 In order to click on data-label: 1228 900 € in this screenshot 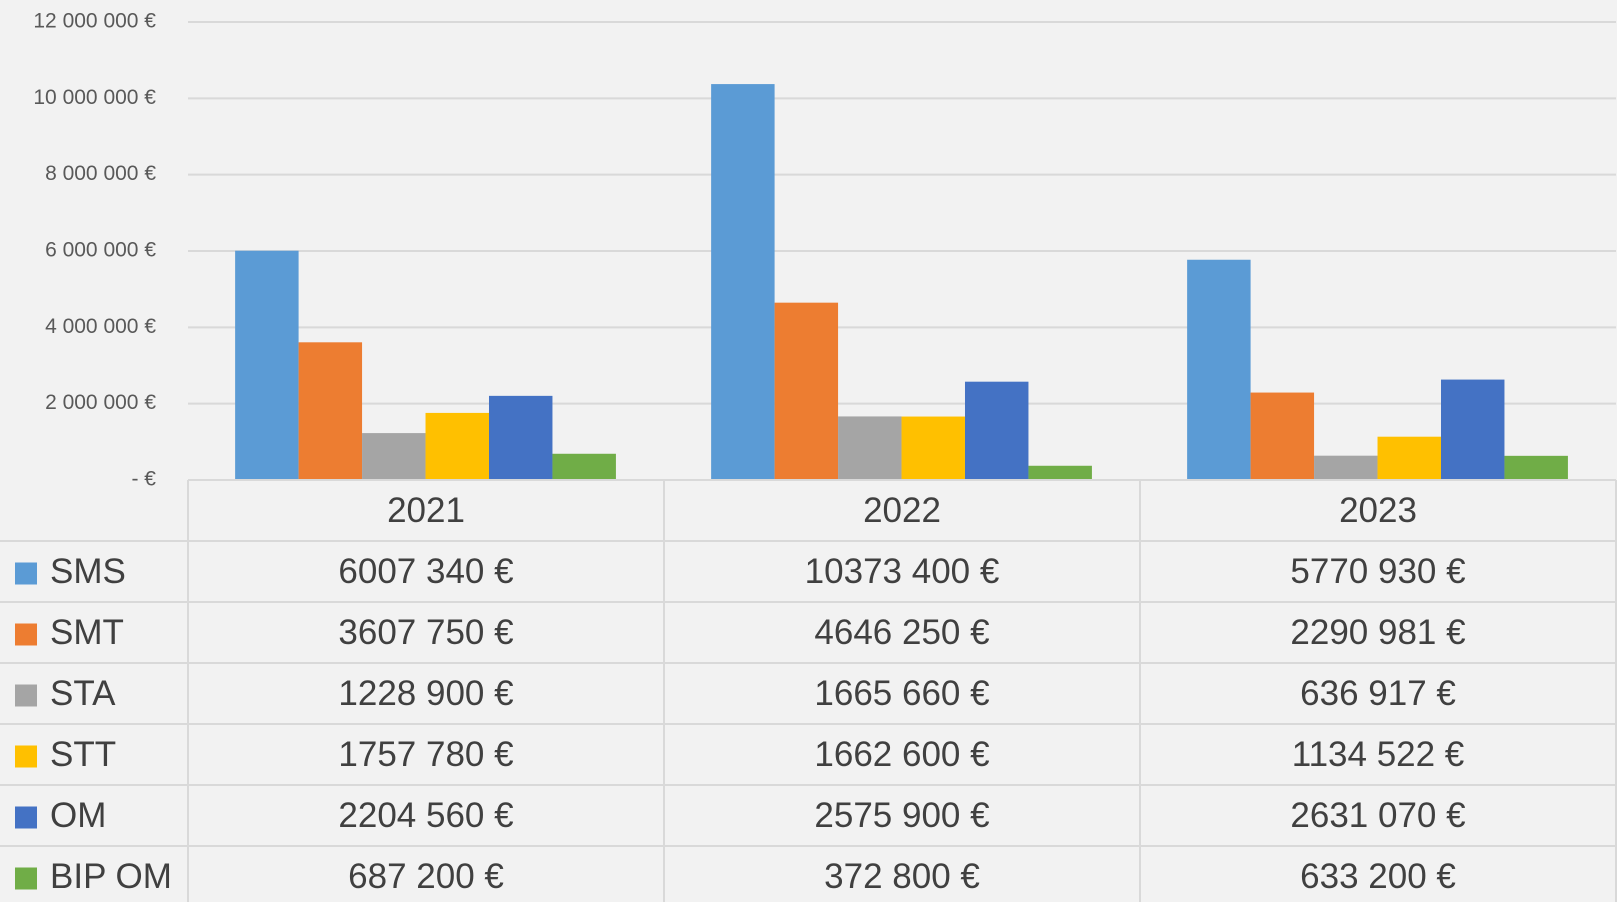, I will do `click(425, 693)`.